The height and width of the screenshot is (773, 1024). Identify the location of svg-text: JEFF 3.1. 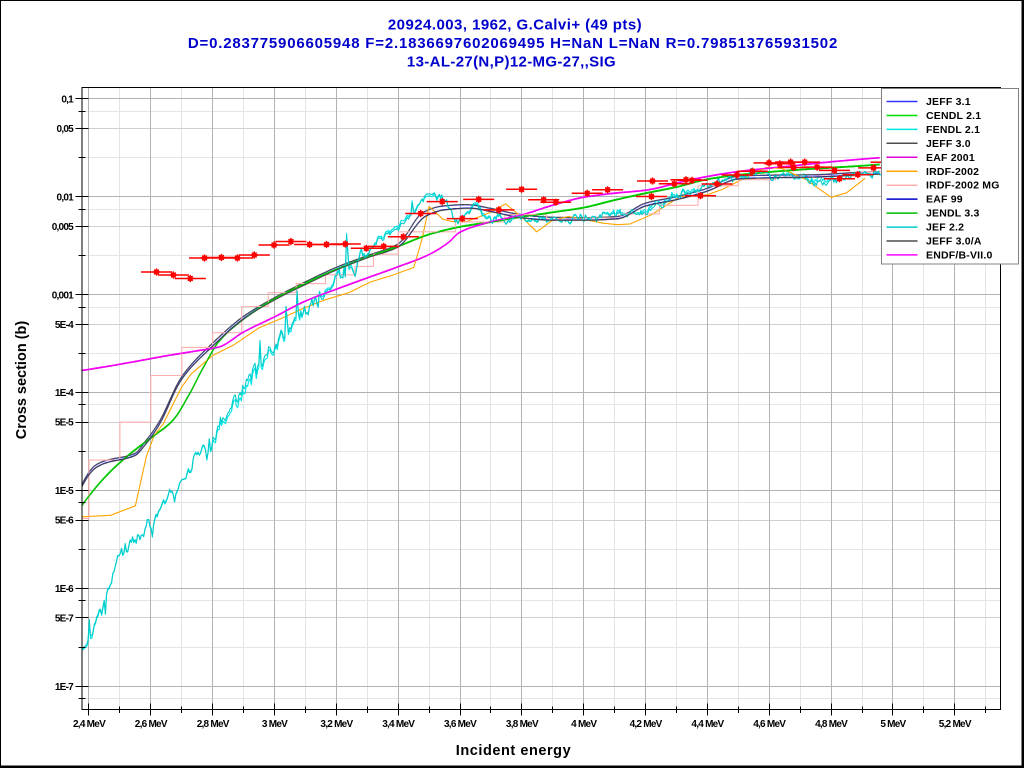
(948, 102).